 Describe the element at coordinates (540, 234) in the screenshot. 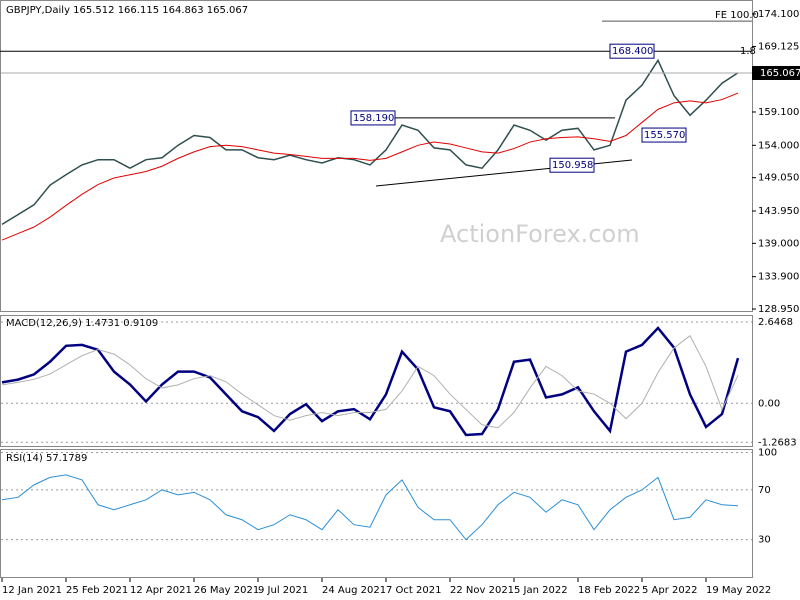

I see `watermark: ActionForex.com` at that location.